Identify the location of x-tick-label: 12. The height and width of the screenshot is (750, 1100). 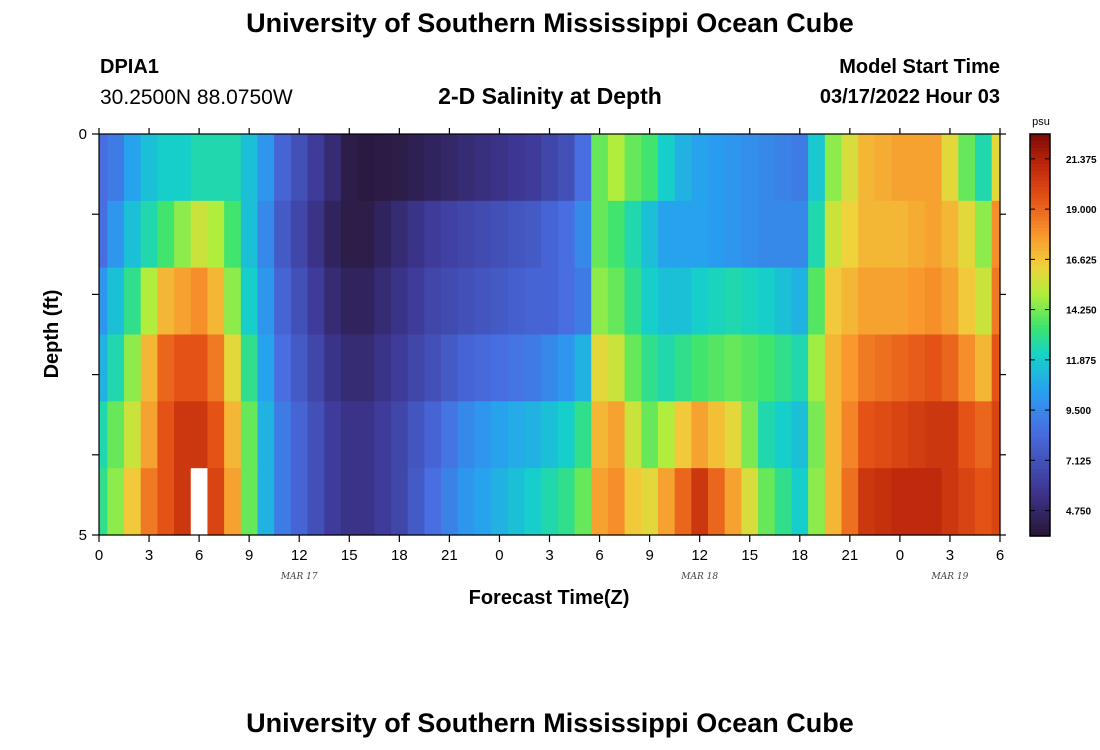
(299, 555).